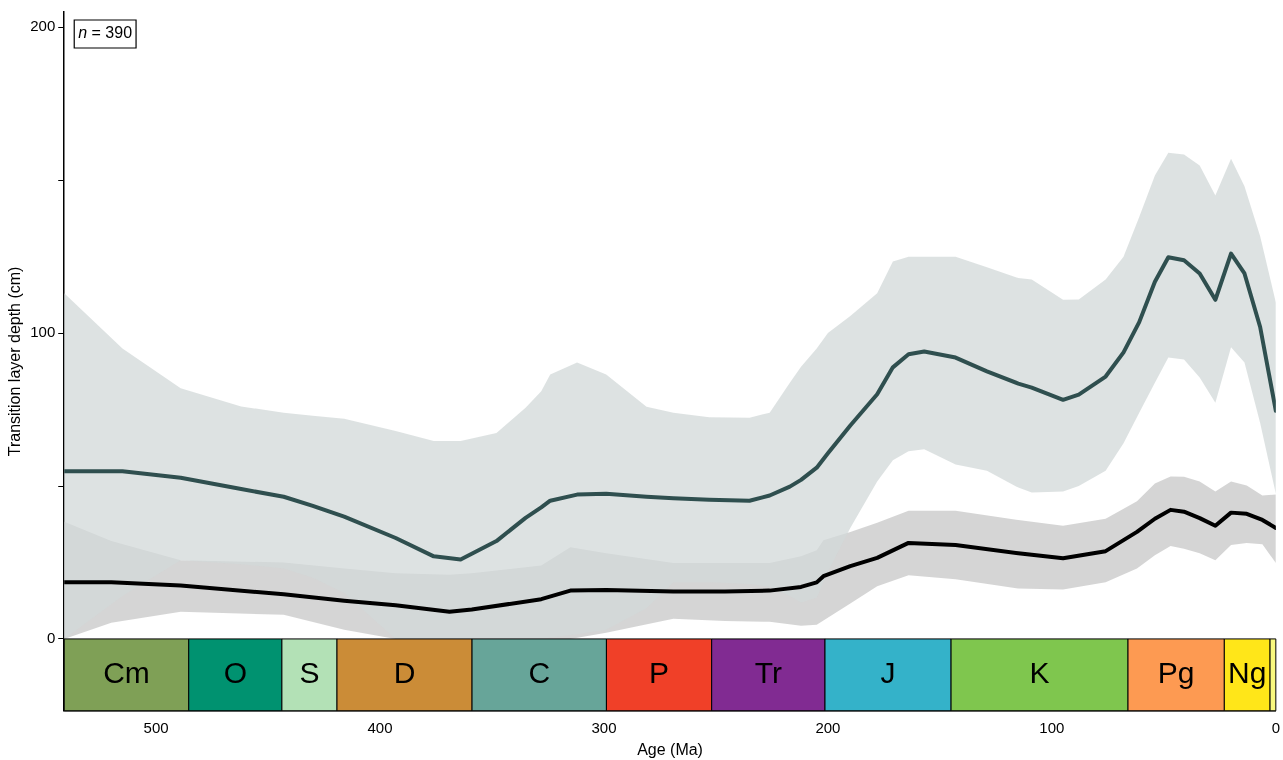  I want to click on x-tick-label: 0, so click(1275, 727).